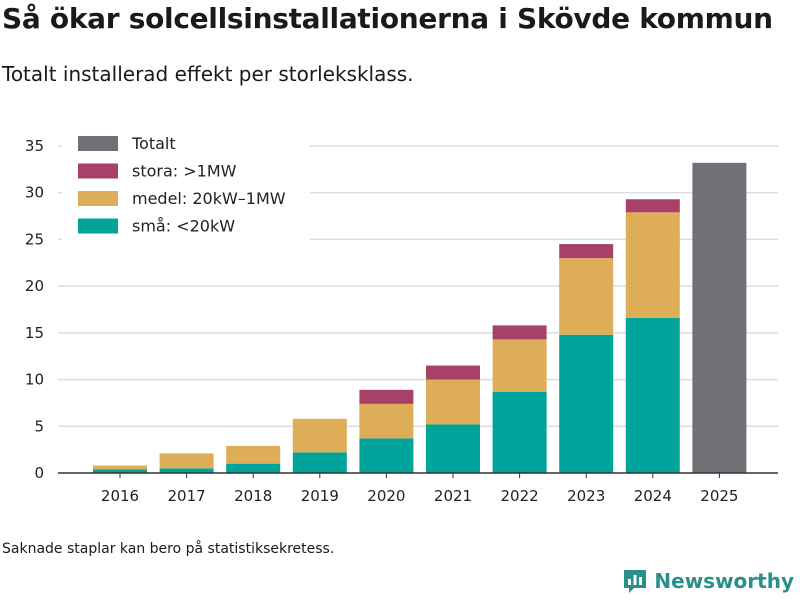 This screenshot has height=600, width=800. What do you see at coordinates (519, 332) in the screenshot?
I see `bar-stora-2022` at bounding box center [519, 332].